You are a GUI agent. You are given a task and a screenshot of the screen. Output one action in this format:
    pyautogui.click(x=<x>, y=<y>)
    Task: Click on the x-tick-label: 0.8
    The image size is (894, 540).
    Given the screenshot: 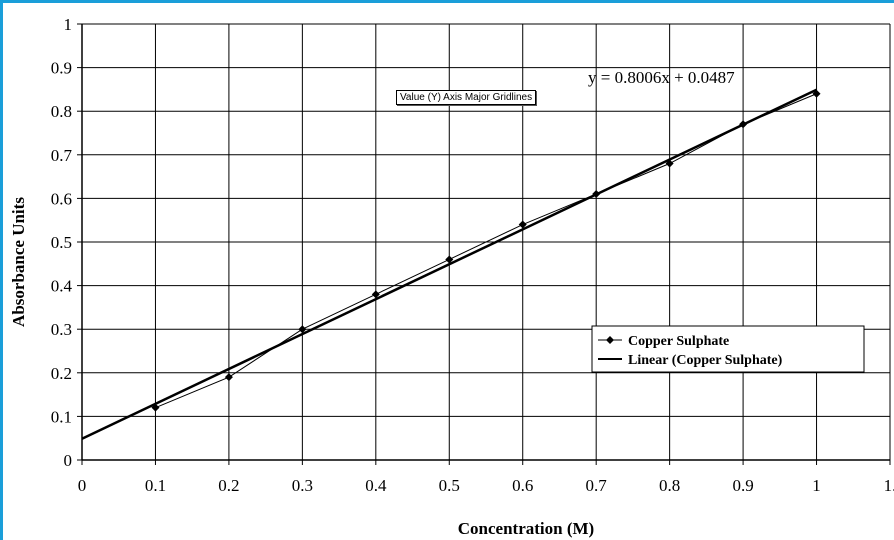 What is the action you would take?
    pyautogui.click(x=669, y=485)
    